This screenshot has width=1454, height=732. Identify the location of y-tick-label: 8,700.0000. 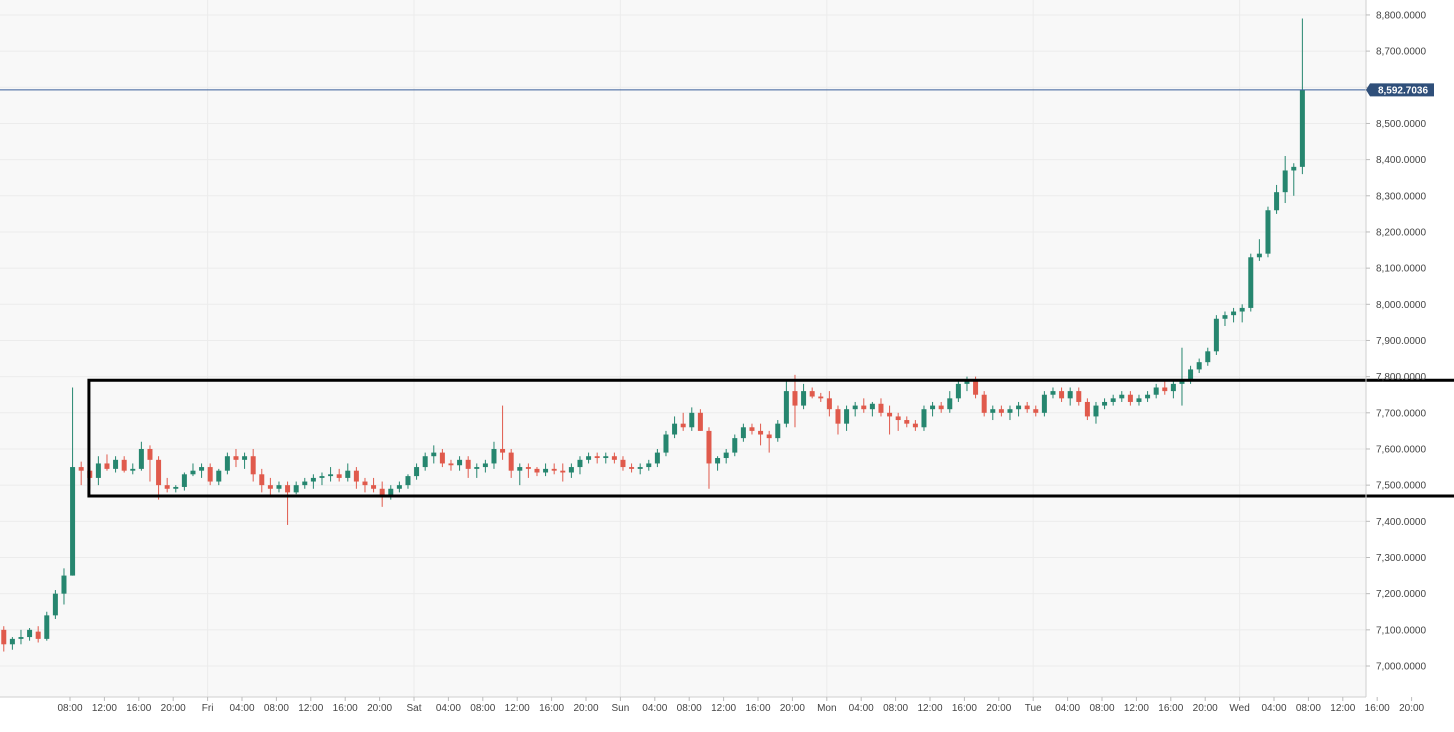
(1401, 52).